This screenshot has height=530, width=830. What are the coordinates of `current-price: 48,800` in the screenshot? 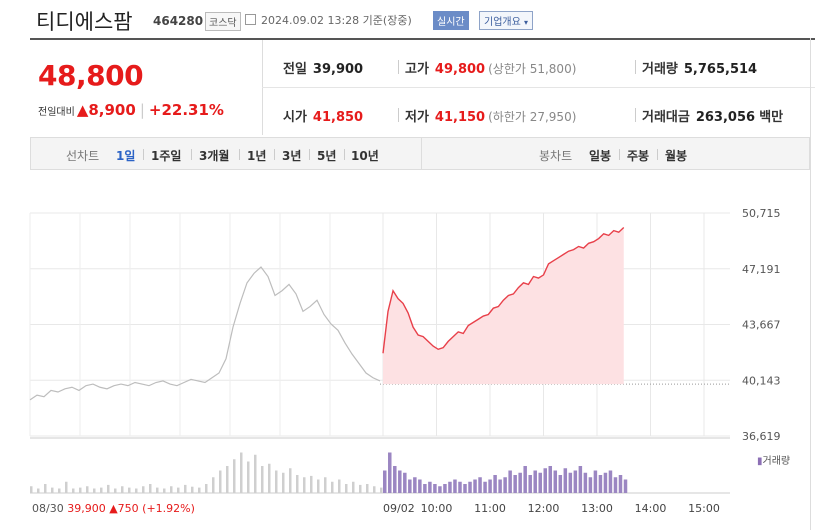 It's located at (91, 75).